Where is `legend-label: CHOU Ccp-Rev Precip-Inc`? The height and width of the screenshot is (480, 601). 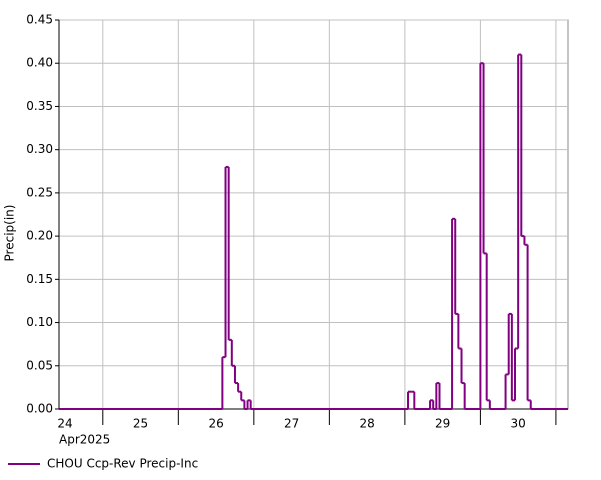 legend-label: CHOU Ccp-Rev Precip-Inc is located at coordinates (122, 464).